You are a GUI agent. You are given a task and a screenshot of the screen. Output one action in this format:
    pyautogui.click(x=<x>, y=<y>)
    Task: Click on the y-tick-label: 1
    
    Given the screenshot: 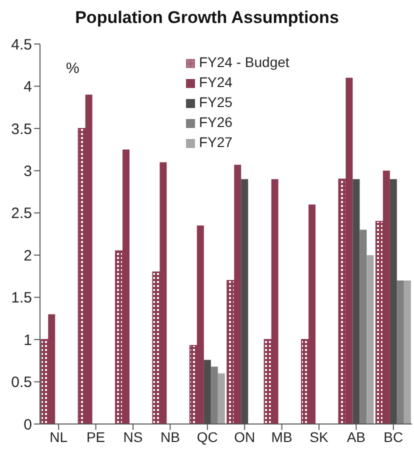 What is the action you would take?
    pyautogui.click(x=28, y=340)
    